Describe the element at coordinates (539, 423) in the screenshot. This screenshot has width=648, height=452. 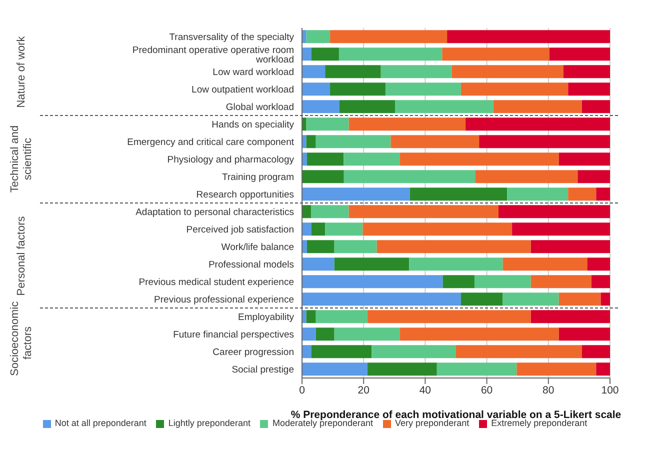
I see `legend-label: Extremely preponderant` at that location.